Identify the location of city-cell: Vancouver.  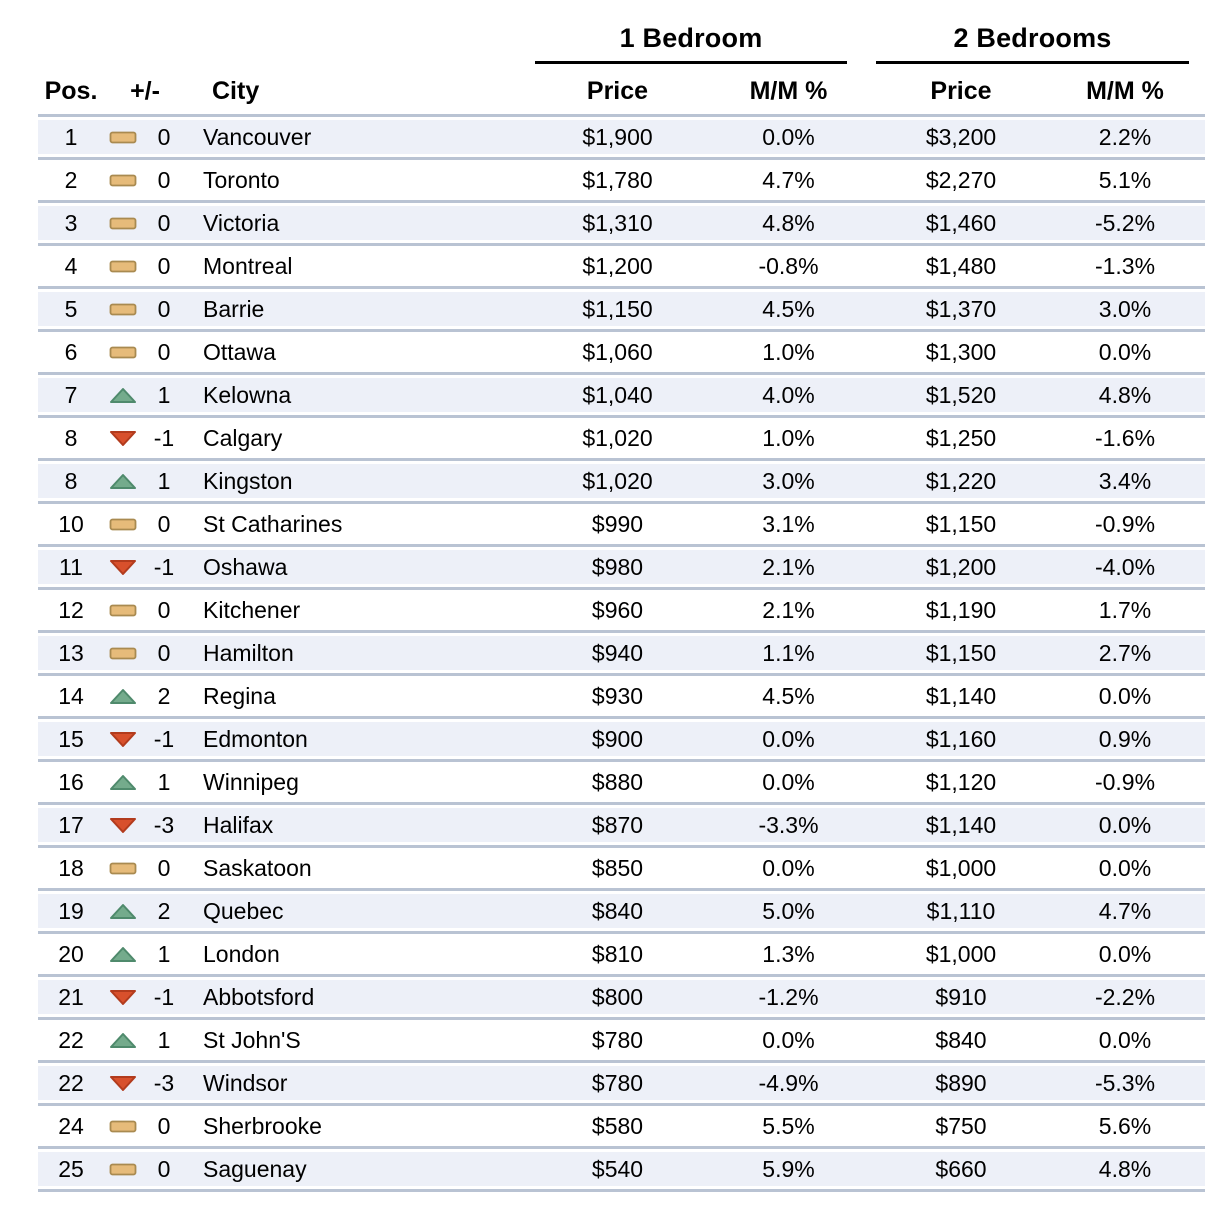
(257, 136).